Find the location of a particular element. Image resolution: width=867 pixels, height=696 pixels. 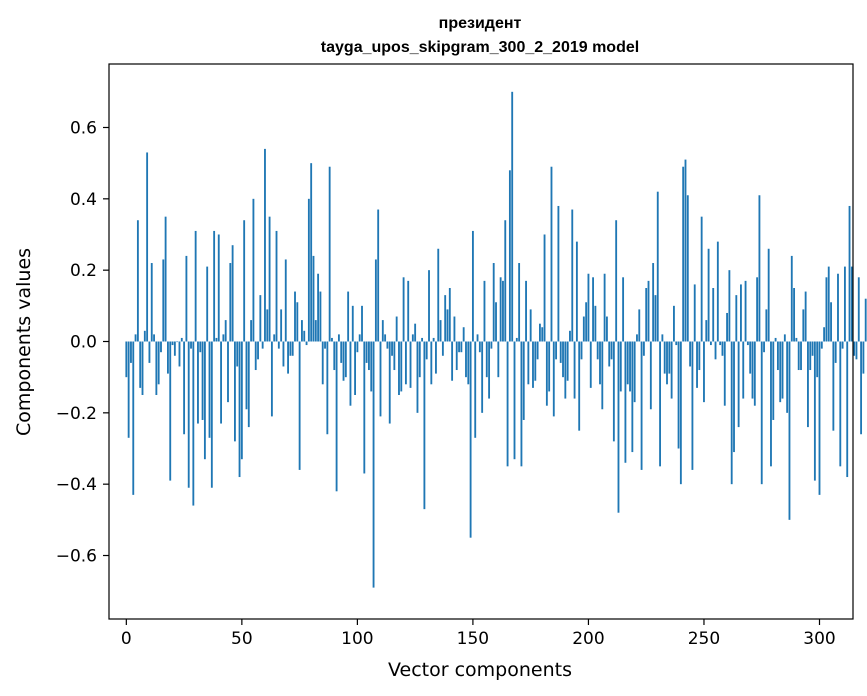

x-tick-label: 250 is located at coordinates (704, 639).